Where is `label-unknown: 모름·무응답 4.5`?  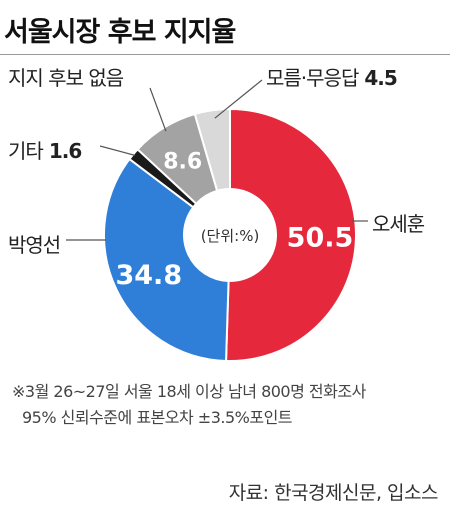
label-unknown: 모름·무응답 4.5 is located at coordinates (332, 78).